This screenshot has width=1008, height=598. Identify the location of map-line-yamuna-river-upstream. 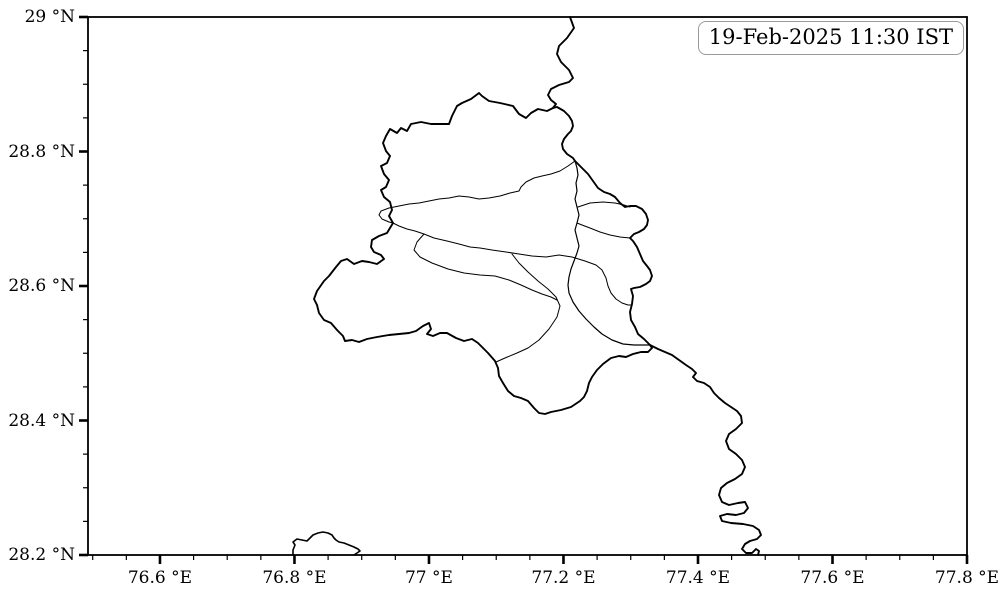
(561, 62).